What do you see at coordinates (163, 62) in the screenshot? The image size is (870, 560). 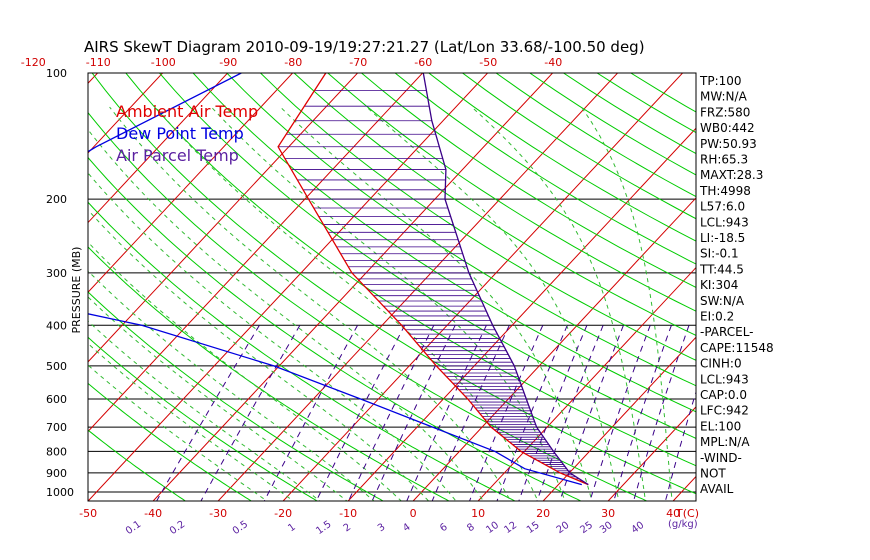 I see `top-temp-tick-label: -100` at bounding box center [163, 62].